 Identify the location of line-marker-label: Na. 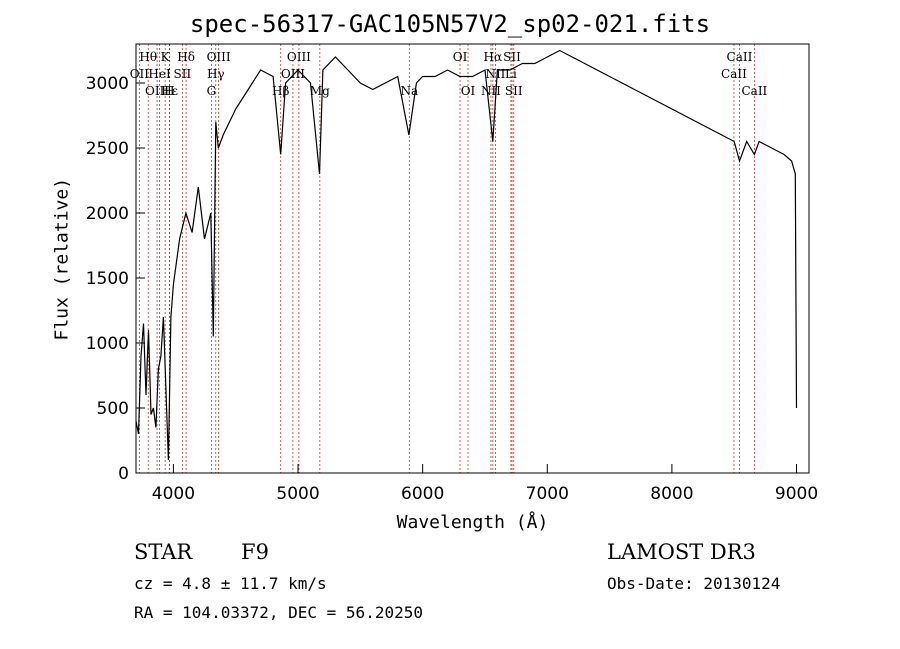
(409, 91).